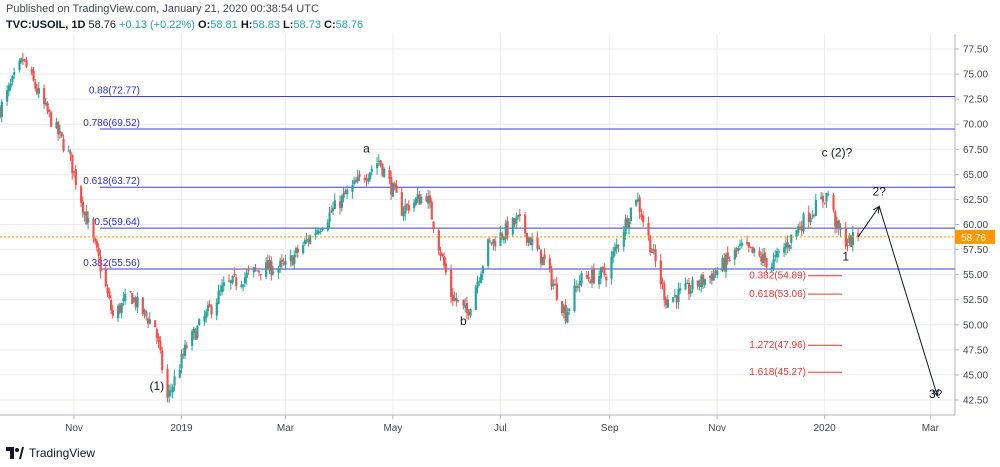  What do you see at coordinates (46, 25) in the screenshot?
I see `symbol-name: TVC:USOIL, 1D` at bounding box center [46, 25].